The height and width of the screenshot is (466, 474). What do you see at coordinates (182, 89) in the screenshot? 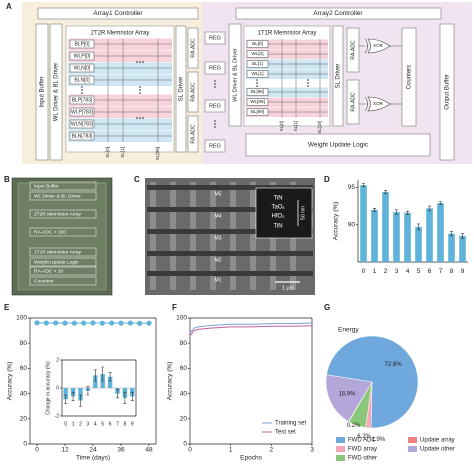
I see `label: SL Driver` at bounding box center [182, 89].